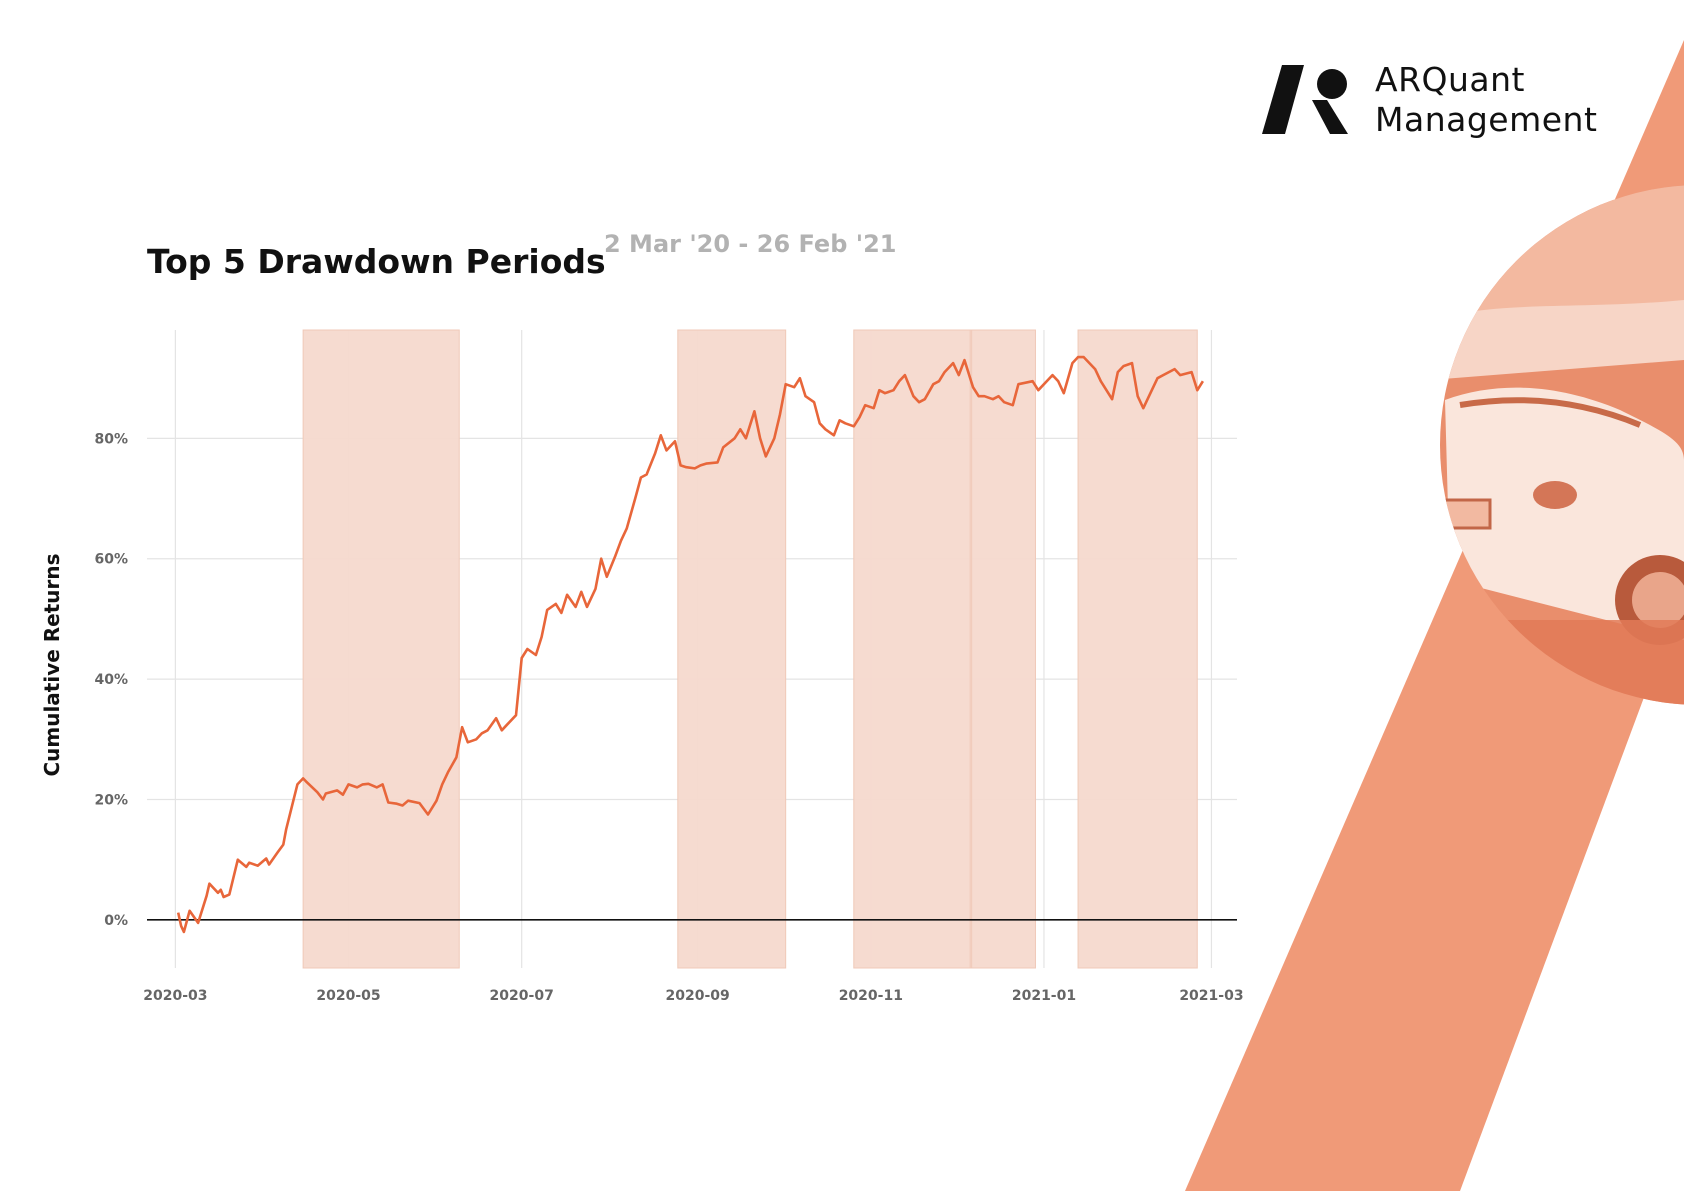  What do you see at coordinates (1211, 996) in the screenshot?
I see `x-tick-label: 2021-03` at bounding box center [1211, 996].